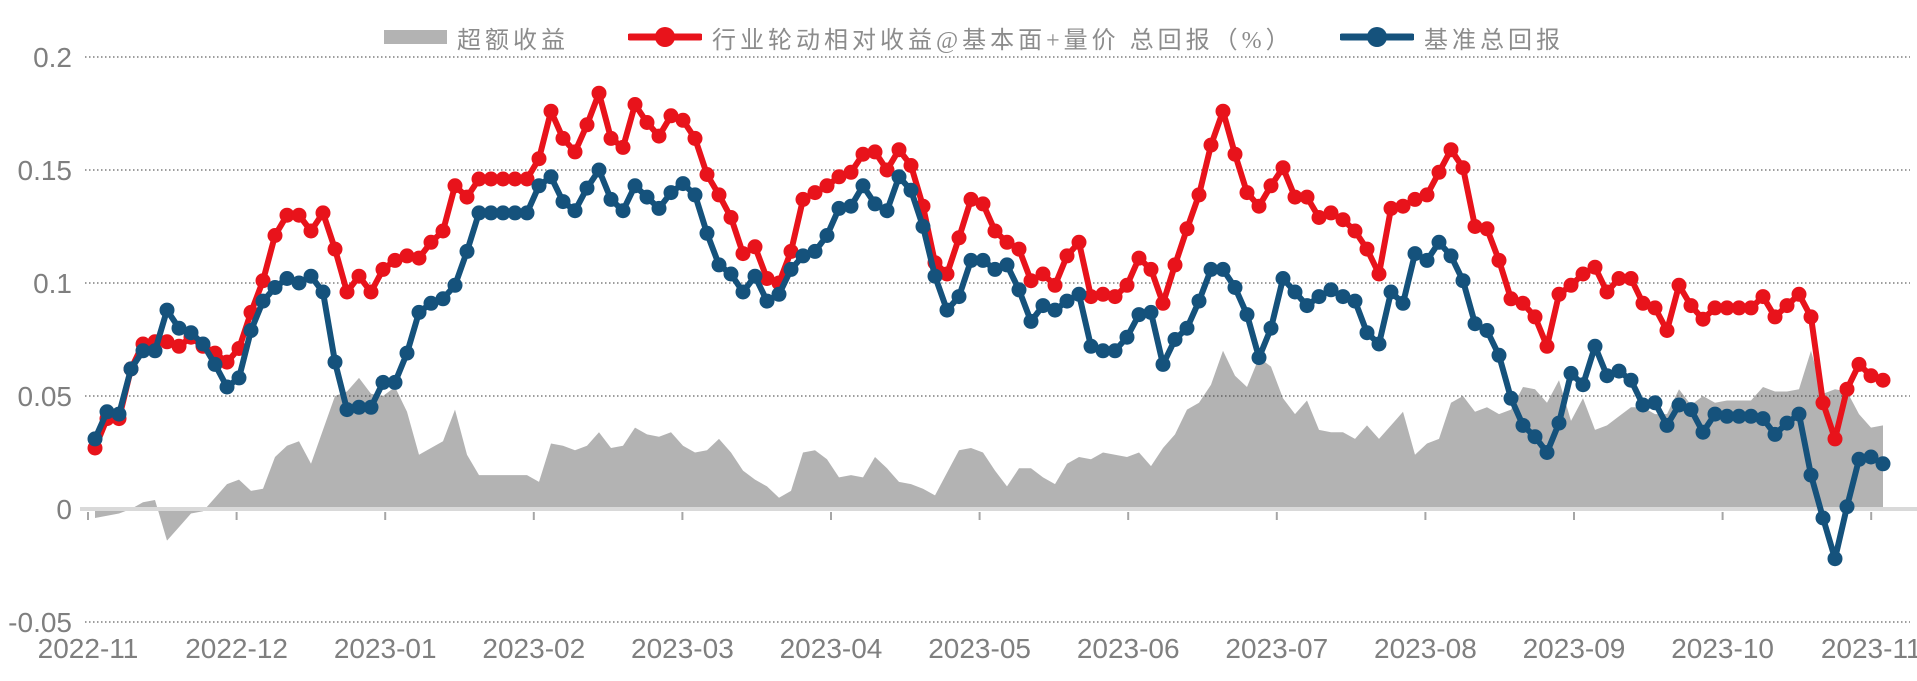 Image resolution: width=1917 pixels, height=681 pixels. Describe the element at coordinates (45, 170) in the screenshot. I see `y-tick-label: 0.15` at that location.